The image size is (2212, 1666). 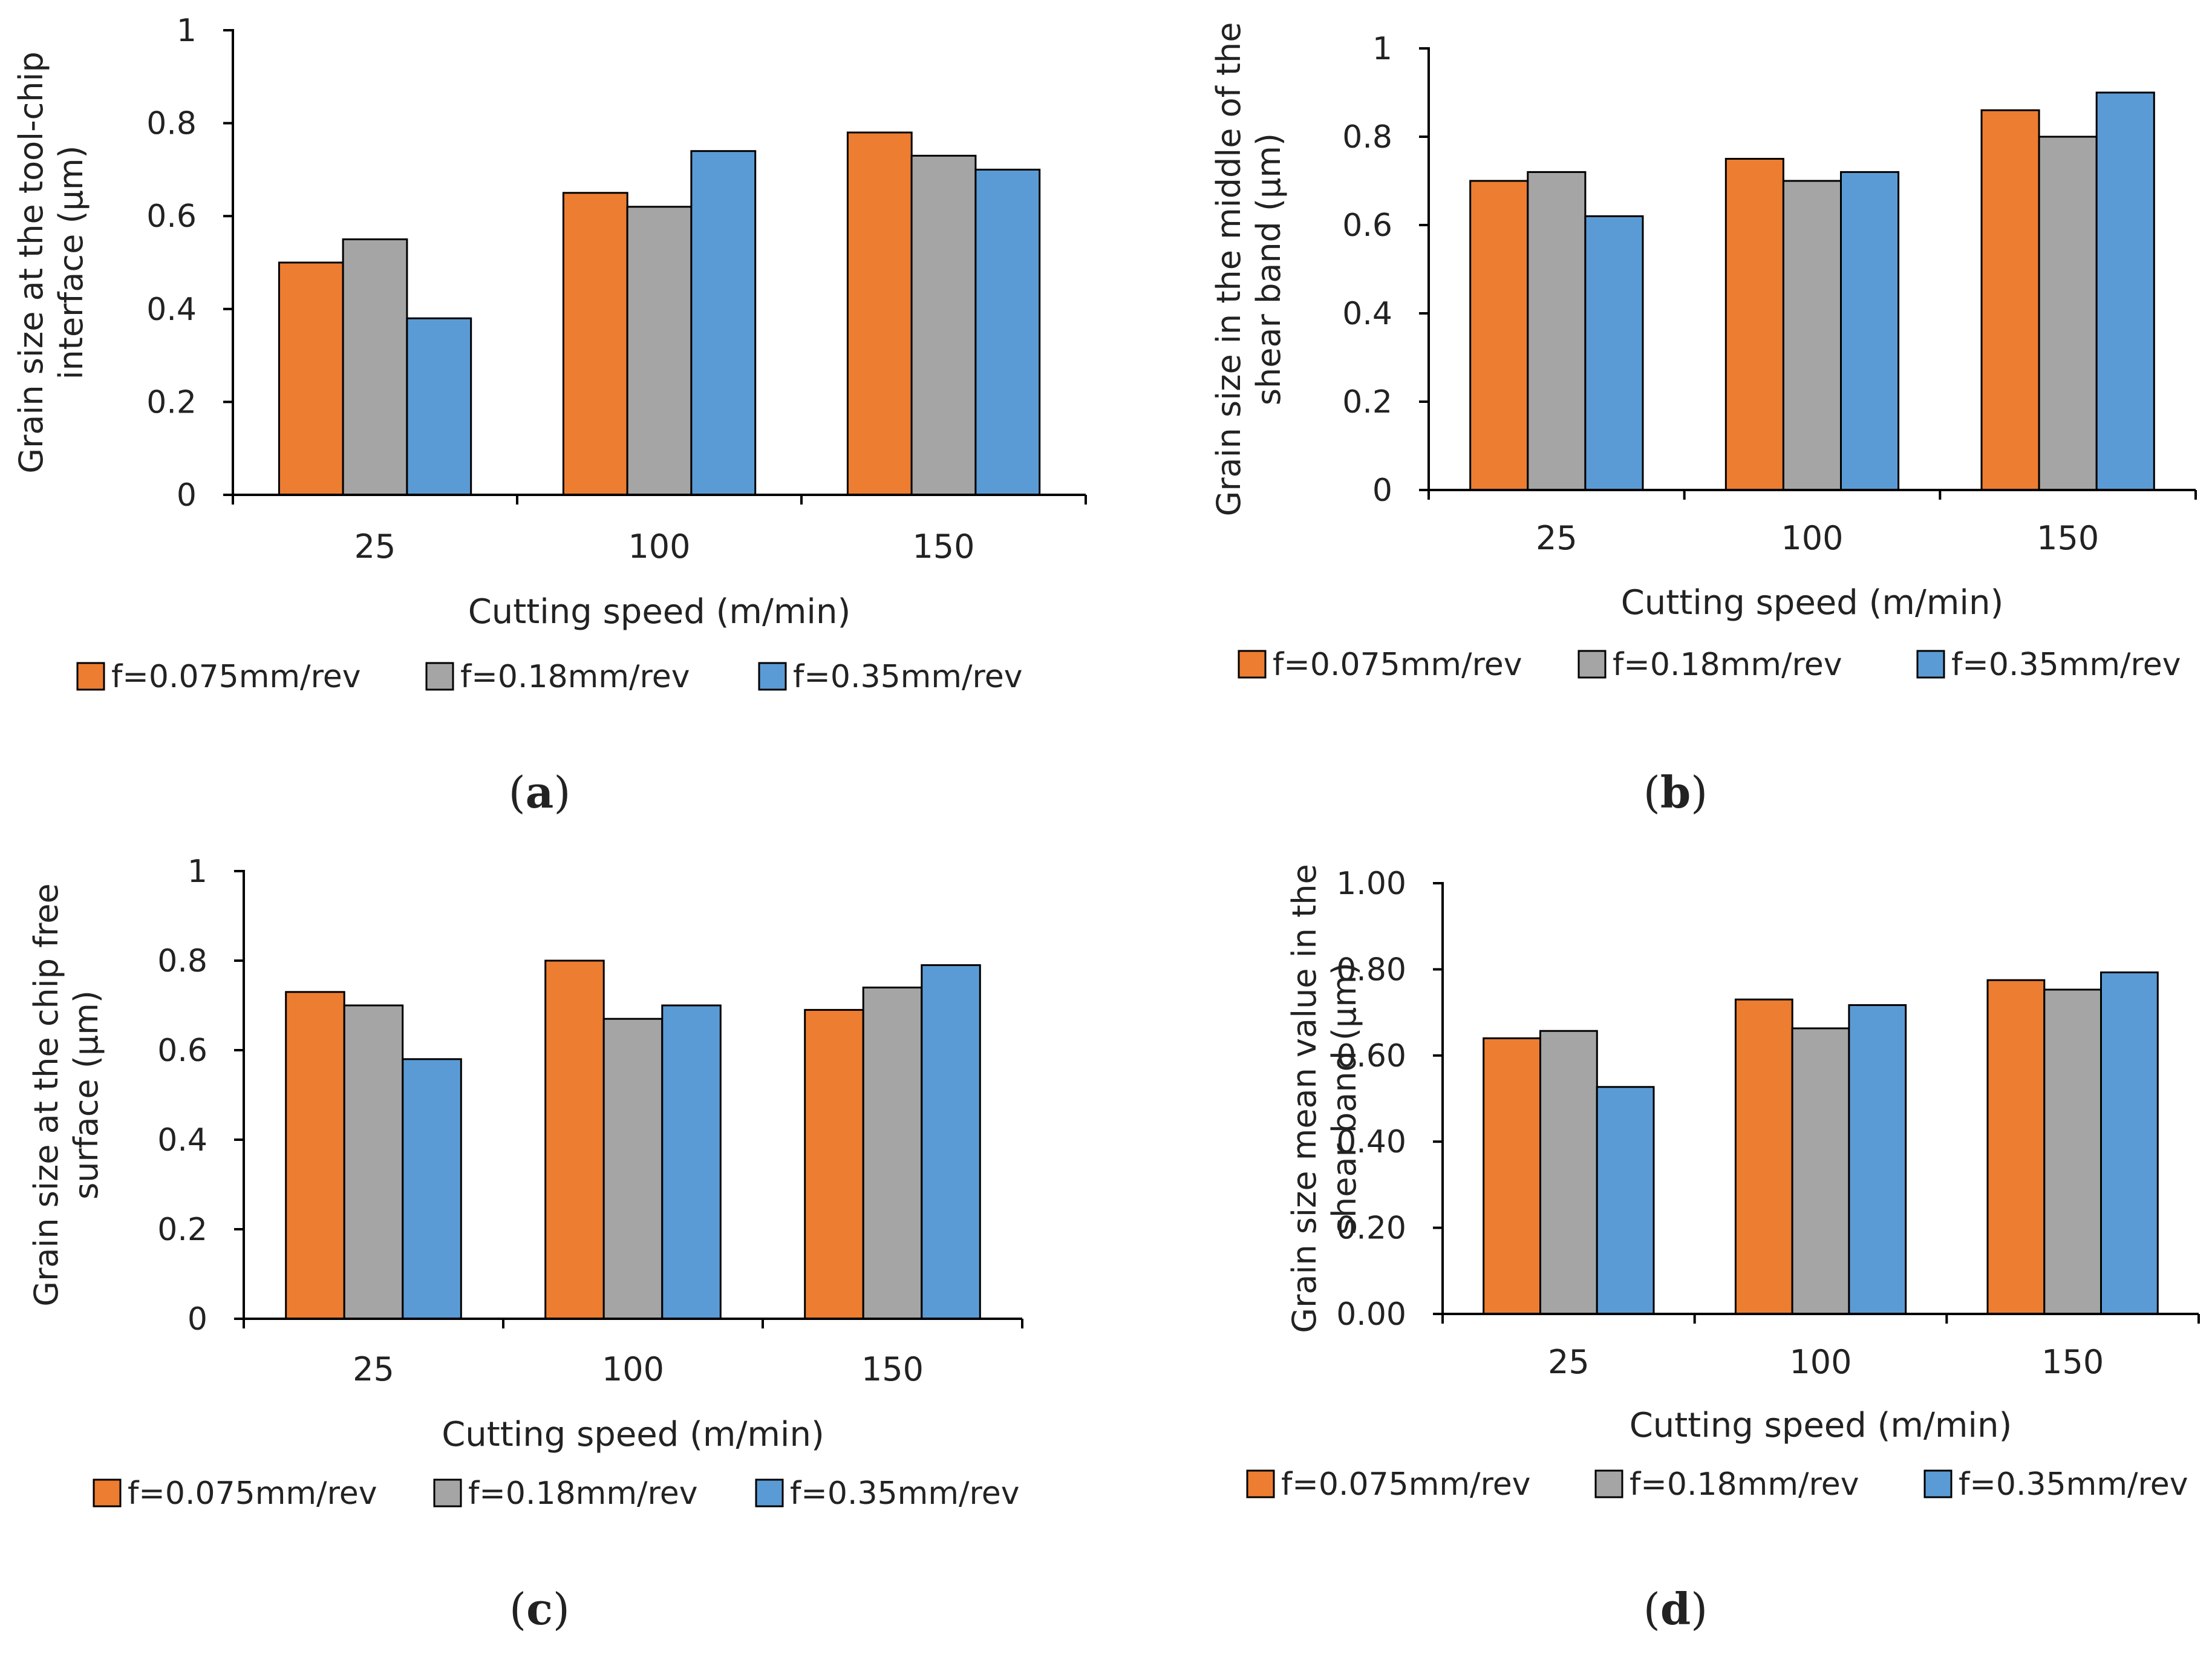 What do you see at coordinates (1371, 1314) in the screenshot?
I see `y-tick-label: 0.00` at bounding box center [1371, 1314].